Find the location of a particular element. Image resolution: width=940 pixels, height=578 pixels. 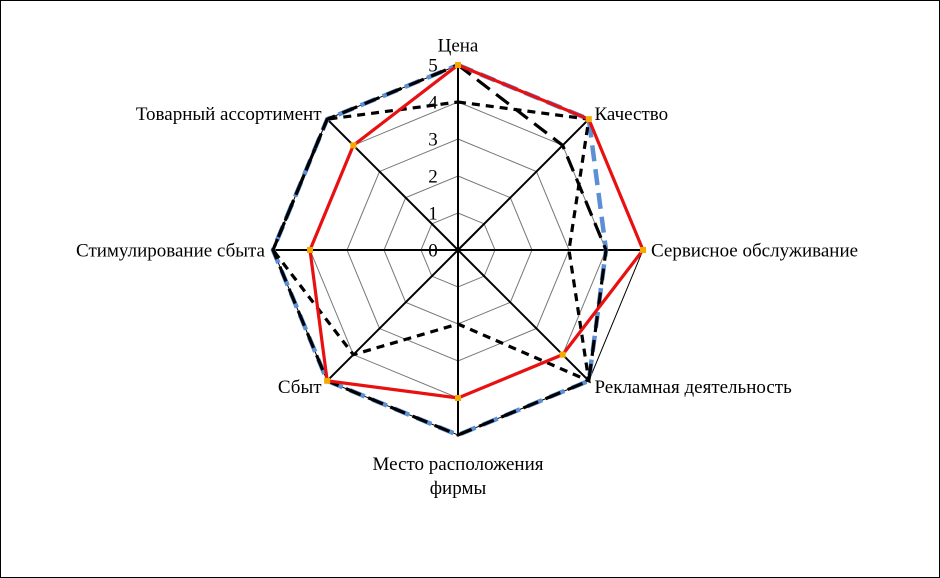

category-label: Рекламная деятельность is located at coordinates (693, 387).